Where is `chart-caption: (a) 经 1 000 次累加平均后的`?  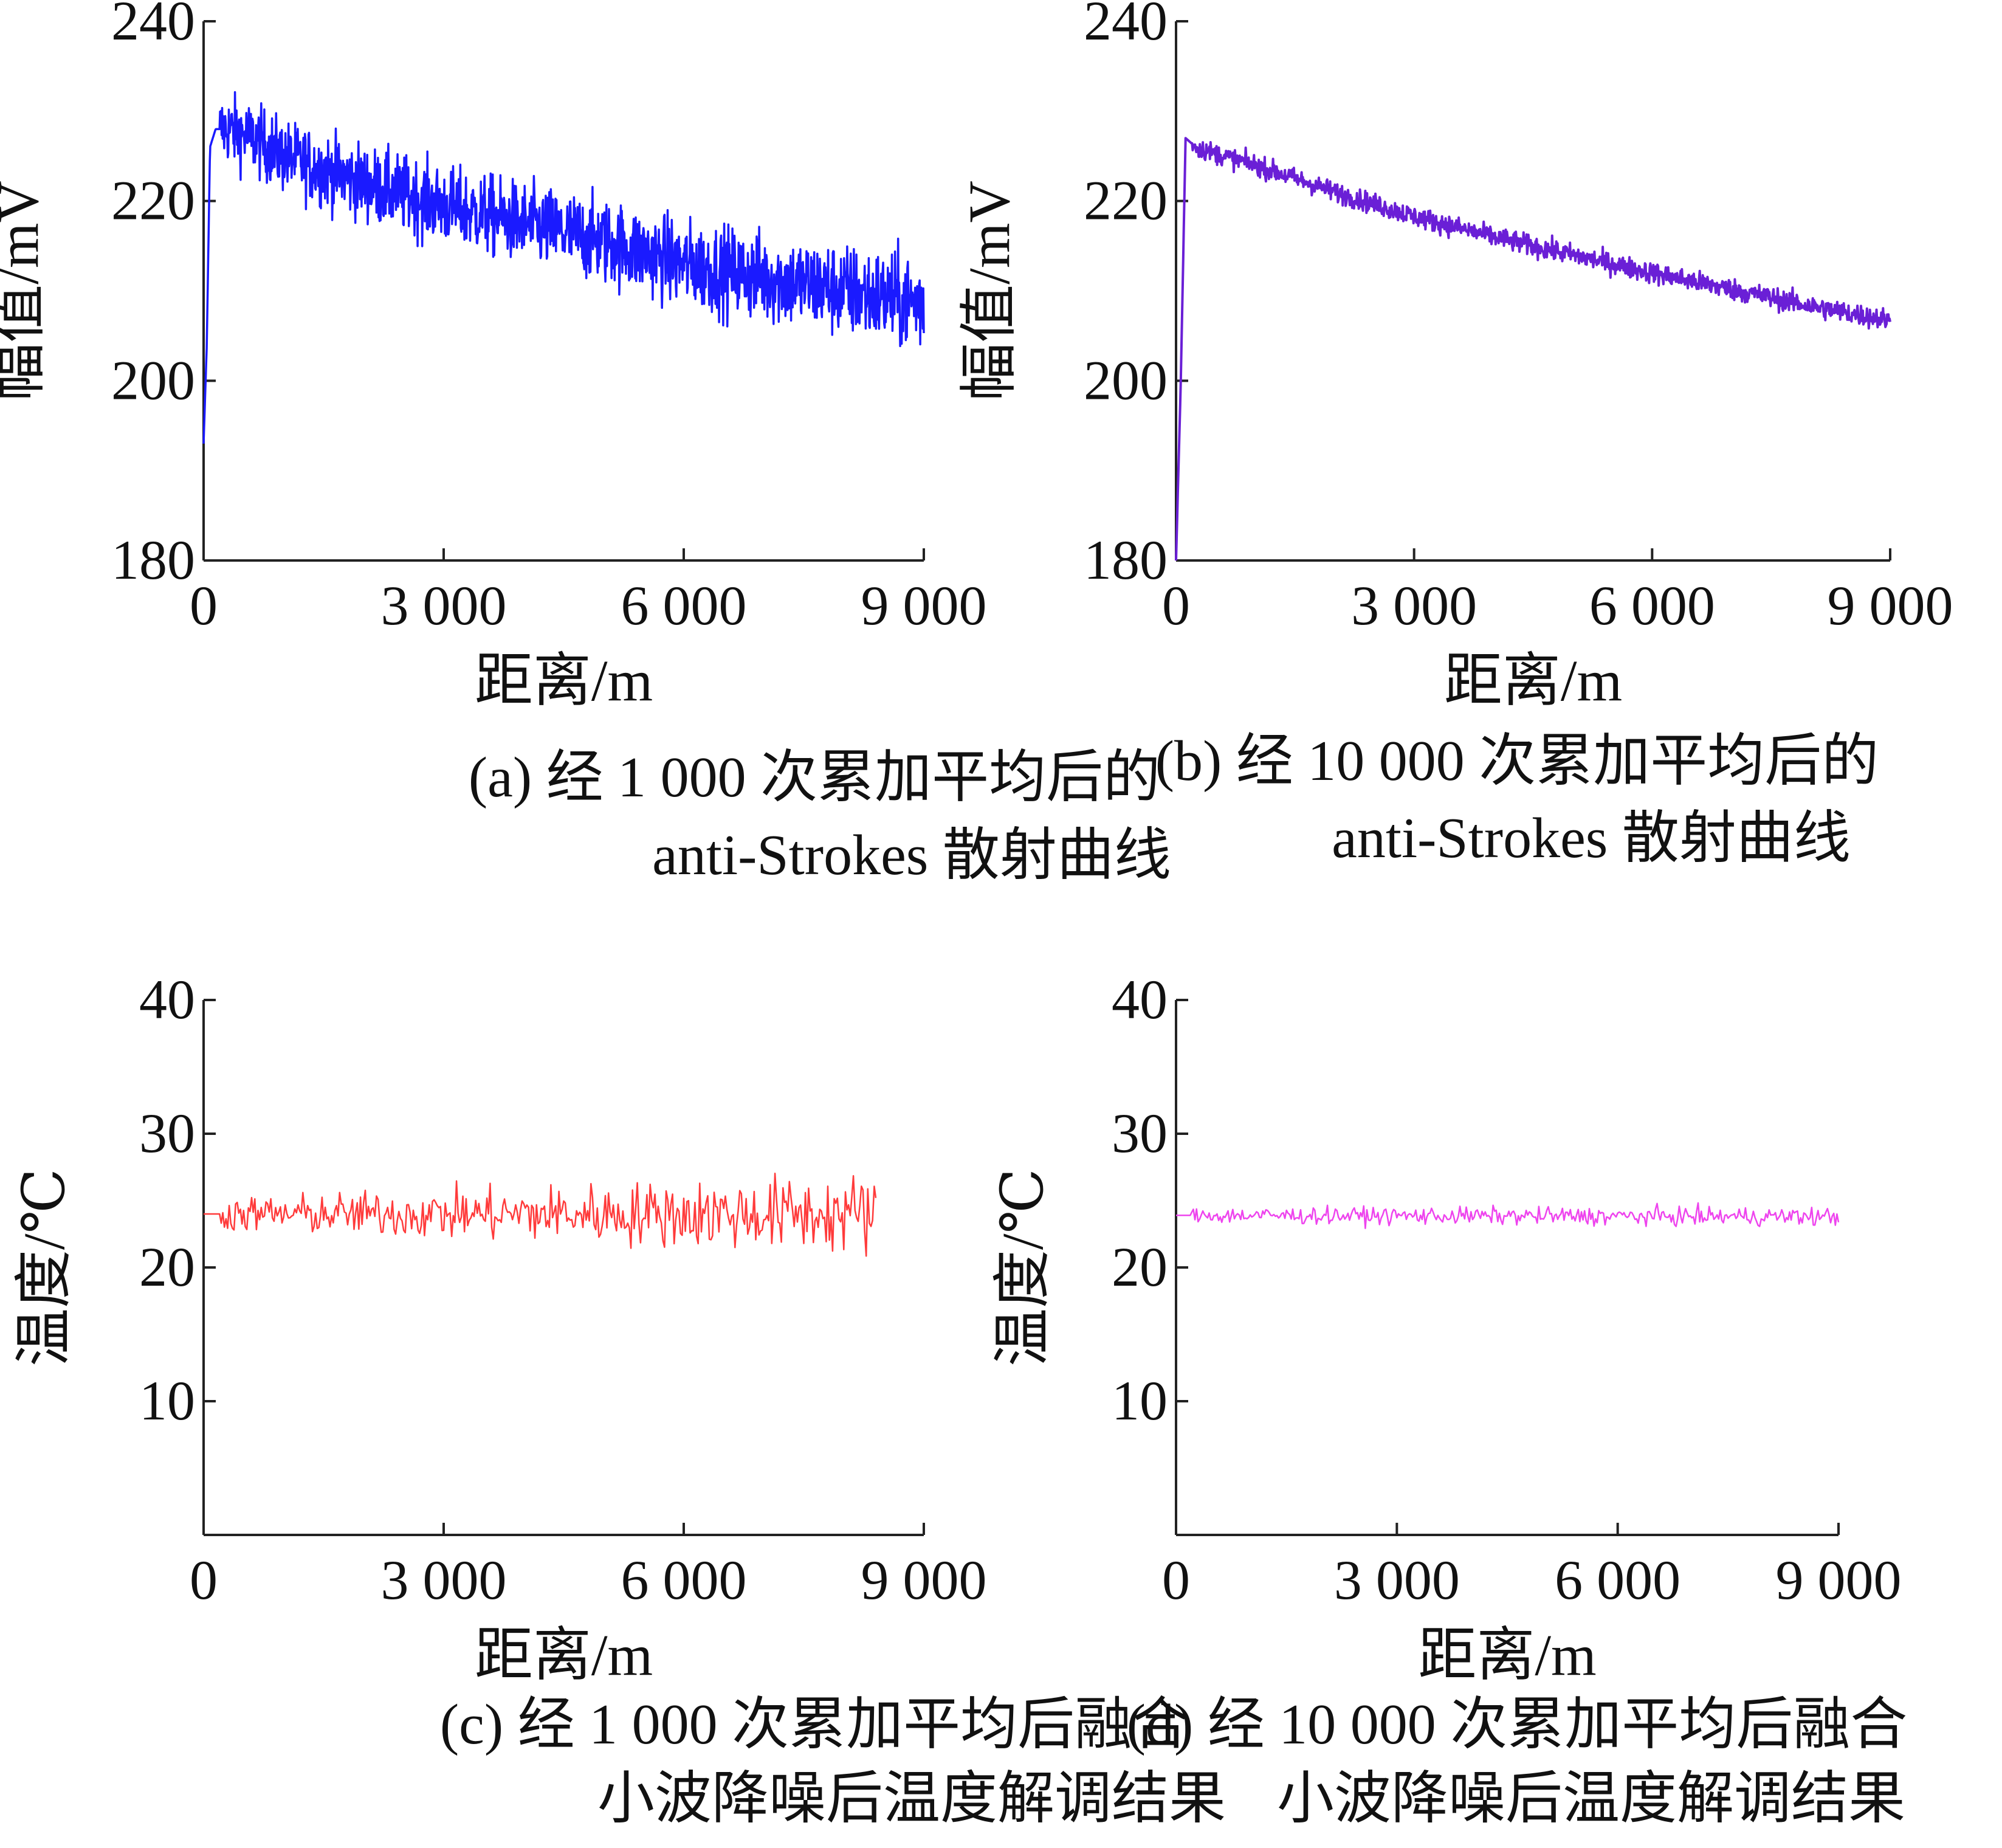 chart-caption: (a) 经 1 000 次累加平均后的 is located at coordinates (814, 777).